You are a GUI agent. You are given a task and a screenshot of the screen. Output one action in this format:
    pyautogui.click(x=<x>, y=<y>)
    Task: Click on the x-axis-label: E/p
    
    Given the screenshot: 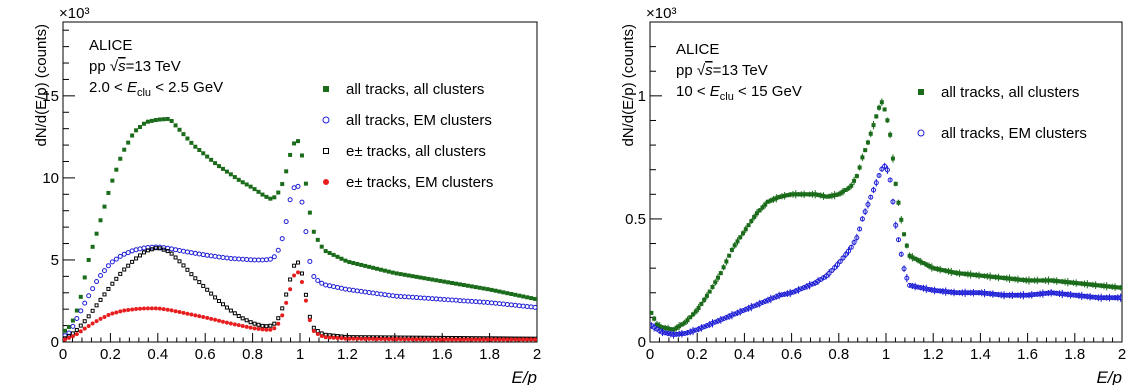 What is the action you would take?
    pyautogui.click(x=1109, y=376)
    